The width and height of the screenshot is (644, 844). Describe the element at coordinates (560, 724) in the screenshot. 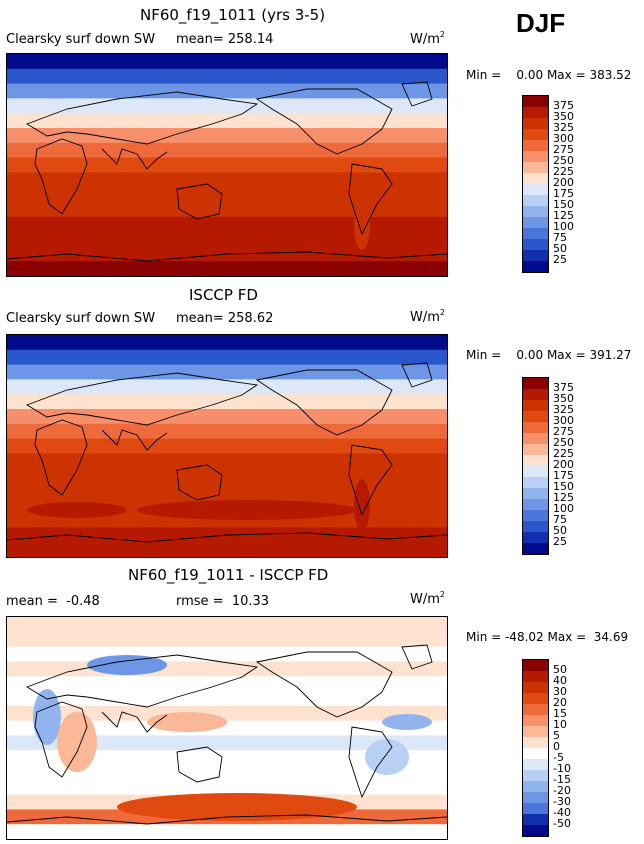

I see `colorbar-tick-label: 10` at that location.